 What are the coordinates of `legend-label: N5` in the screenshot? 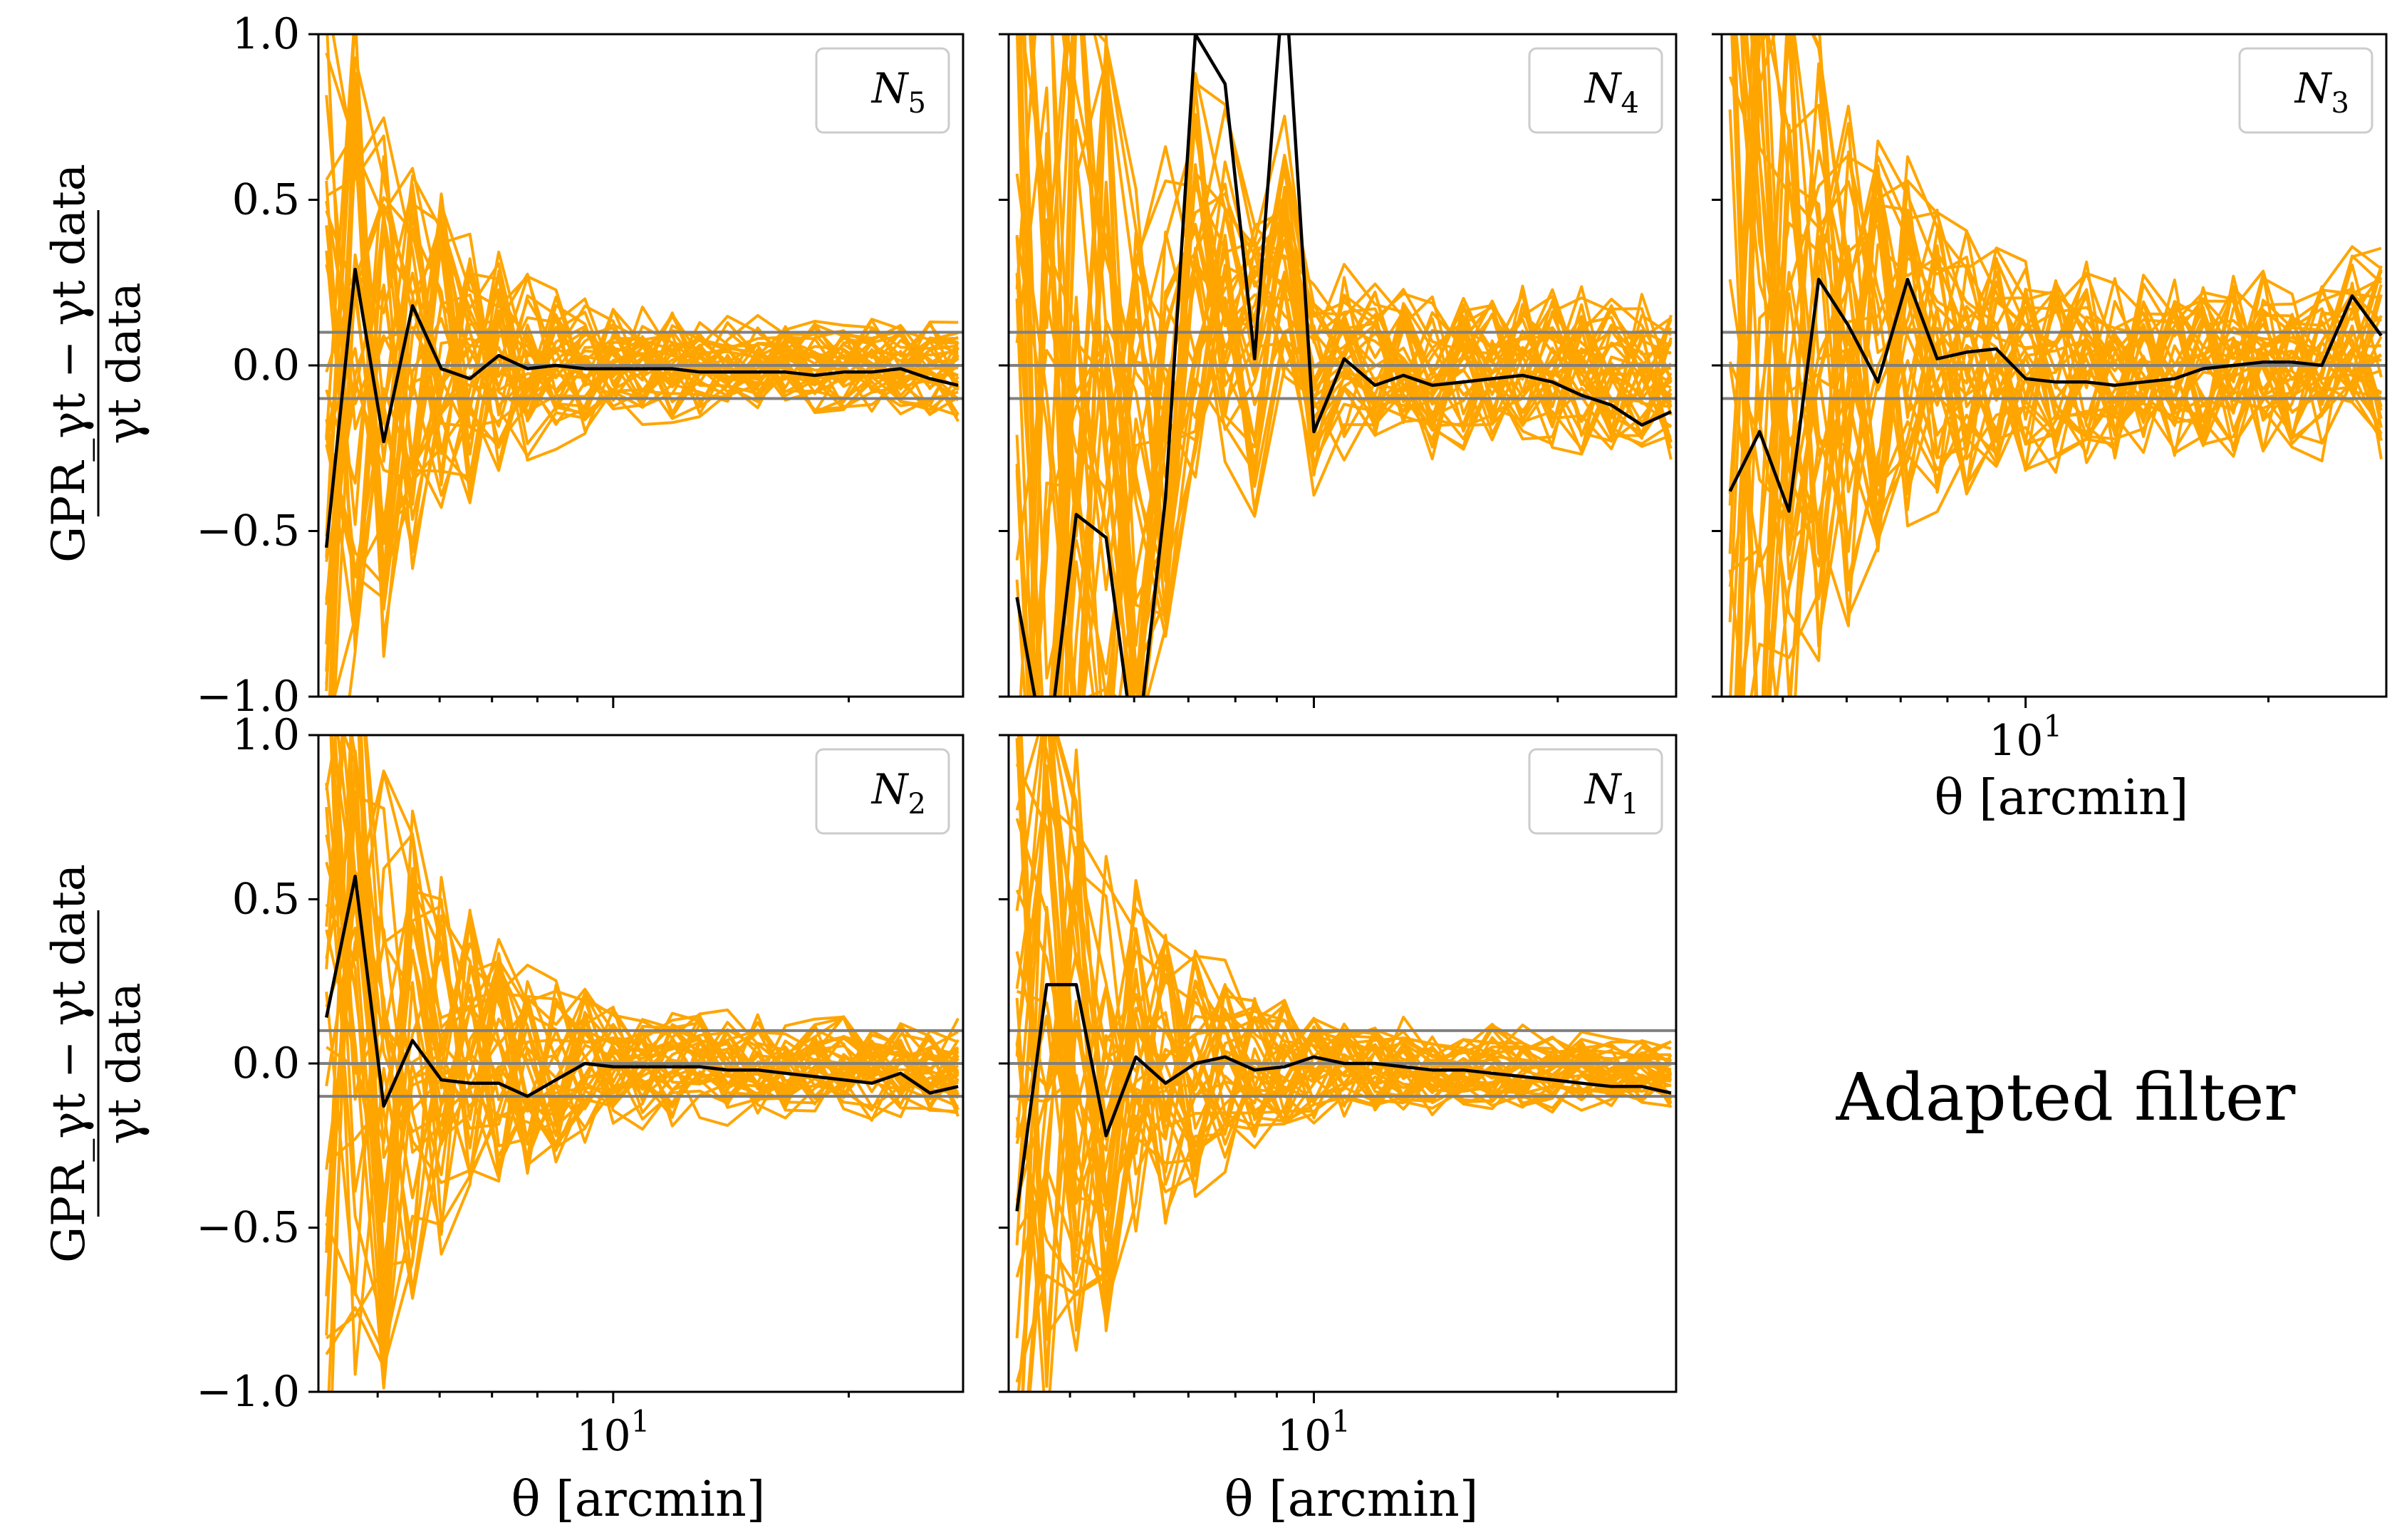 It's located at (898, 92).